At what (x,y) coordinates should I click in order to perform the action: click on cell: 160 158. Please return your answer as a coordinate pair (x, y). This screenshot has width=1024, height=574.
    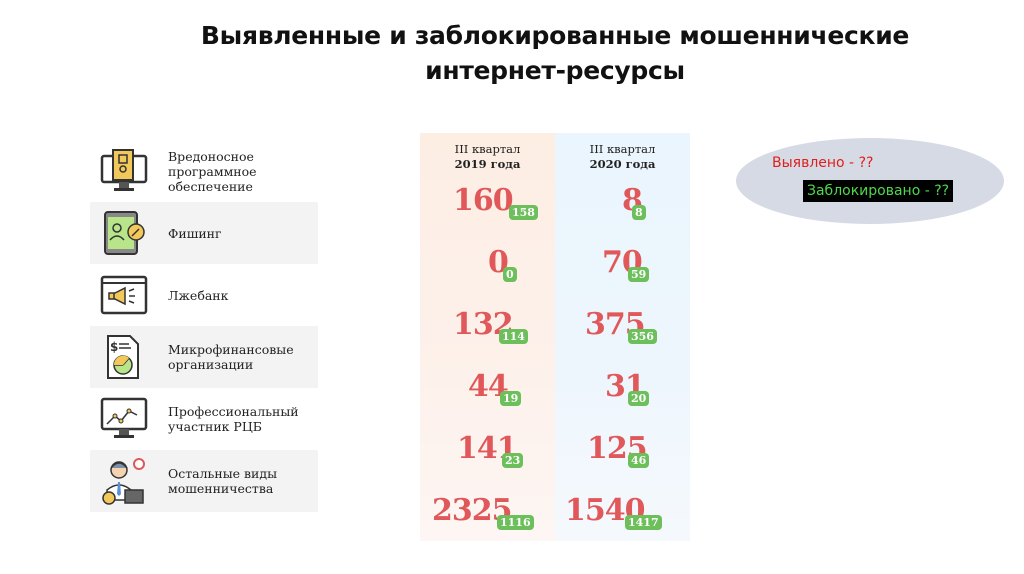
    Looking at the image, I should click on (487, 204).